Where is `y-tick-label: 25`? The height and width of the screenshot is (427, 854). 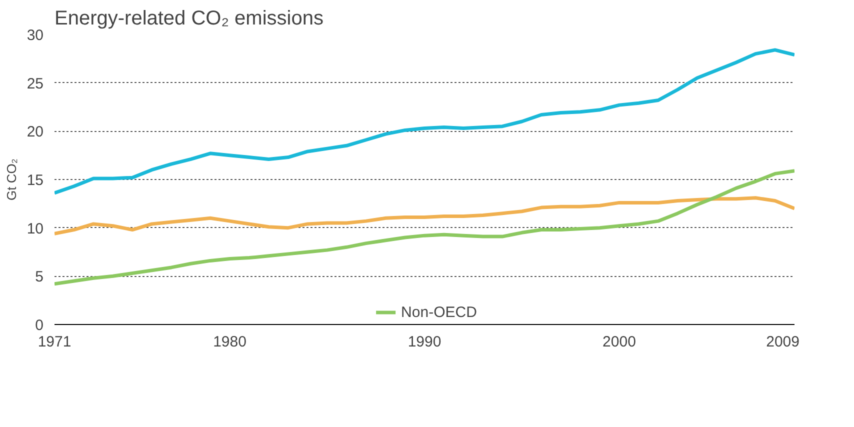
y-tick-label: 25 is located at coordinates (35, 83).